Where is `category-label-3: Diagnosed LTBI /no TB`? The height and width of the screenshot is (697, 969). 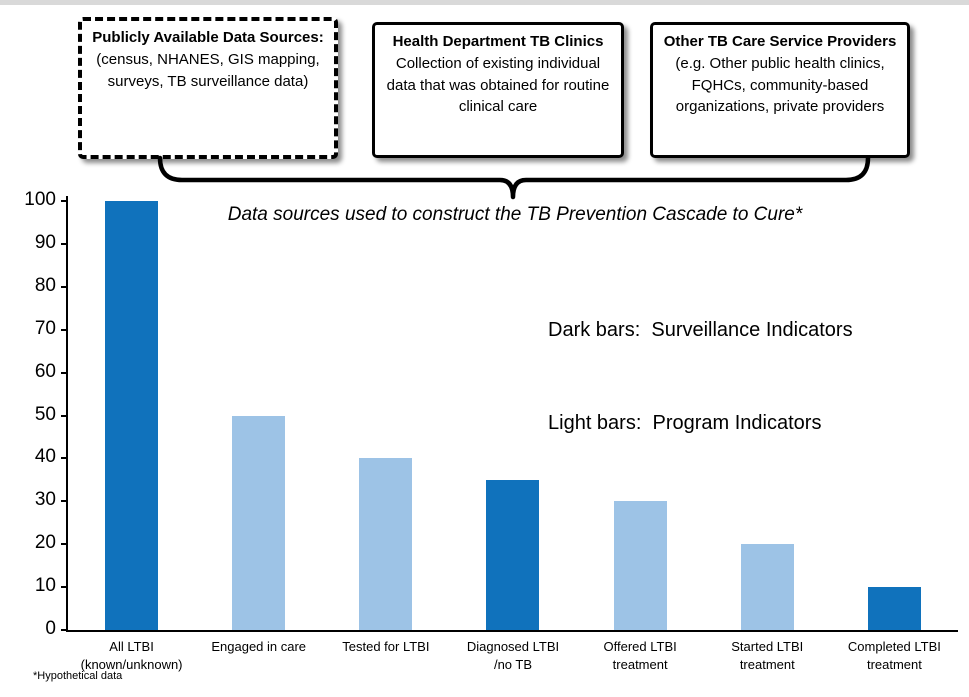
category-label-3: Diagnosed LTBI /no TB is located at coordinates (513, 655).